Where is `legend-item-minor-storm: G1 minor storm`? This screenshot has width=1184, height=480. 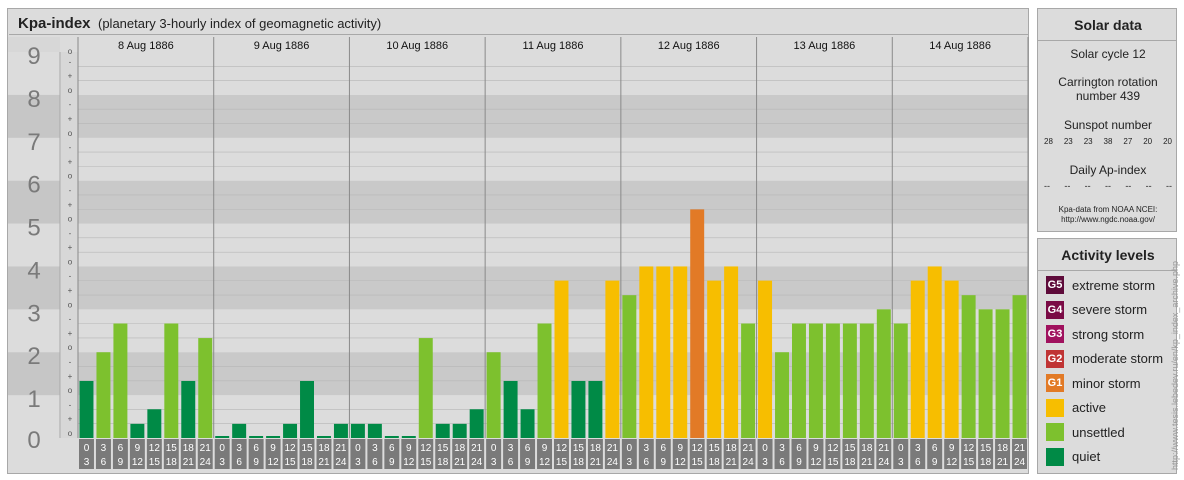 legend-item-minor-storm: G1 minor storm is located at coordinates (1093, 383).